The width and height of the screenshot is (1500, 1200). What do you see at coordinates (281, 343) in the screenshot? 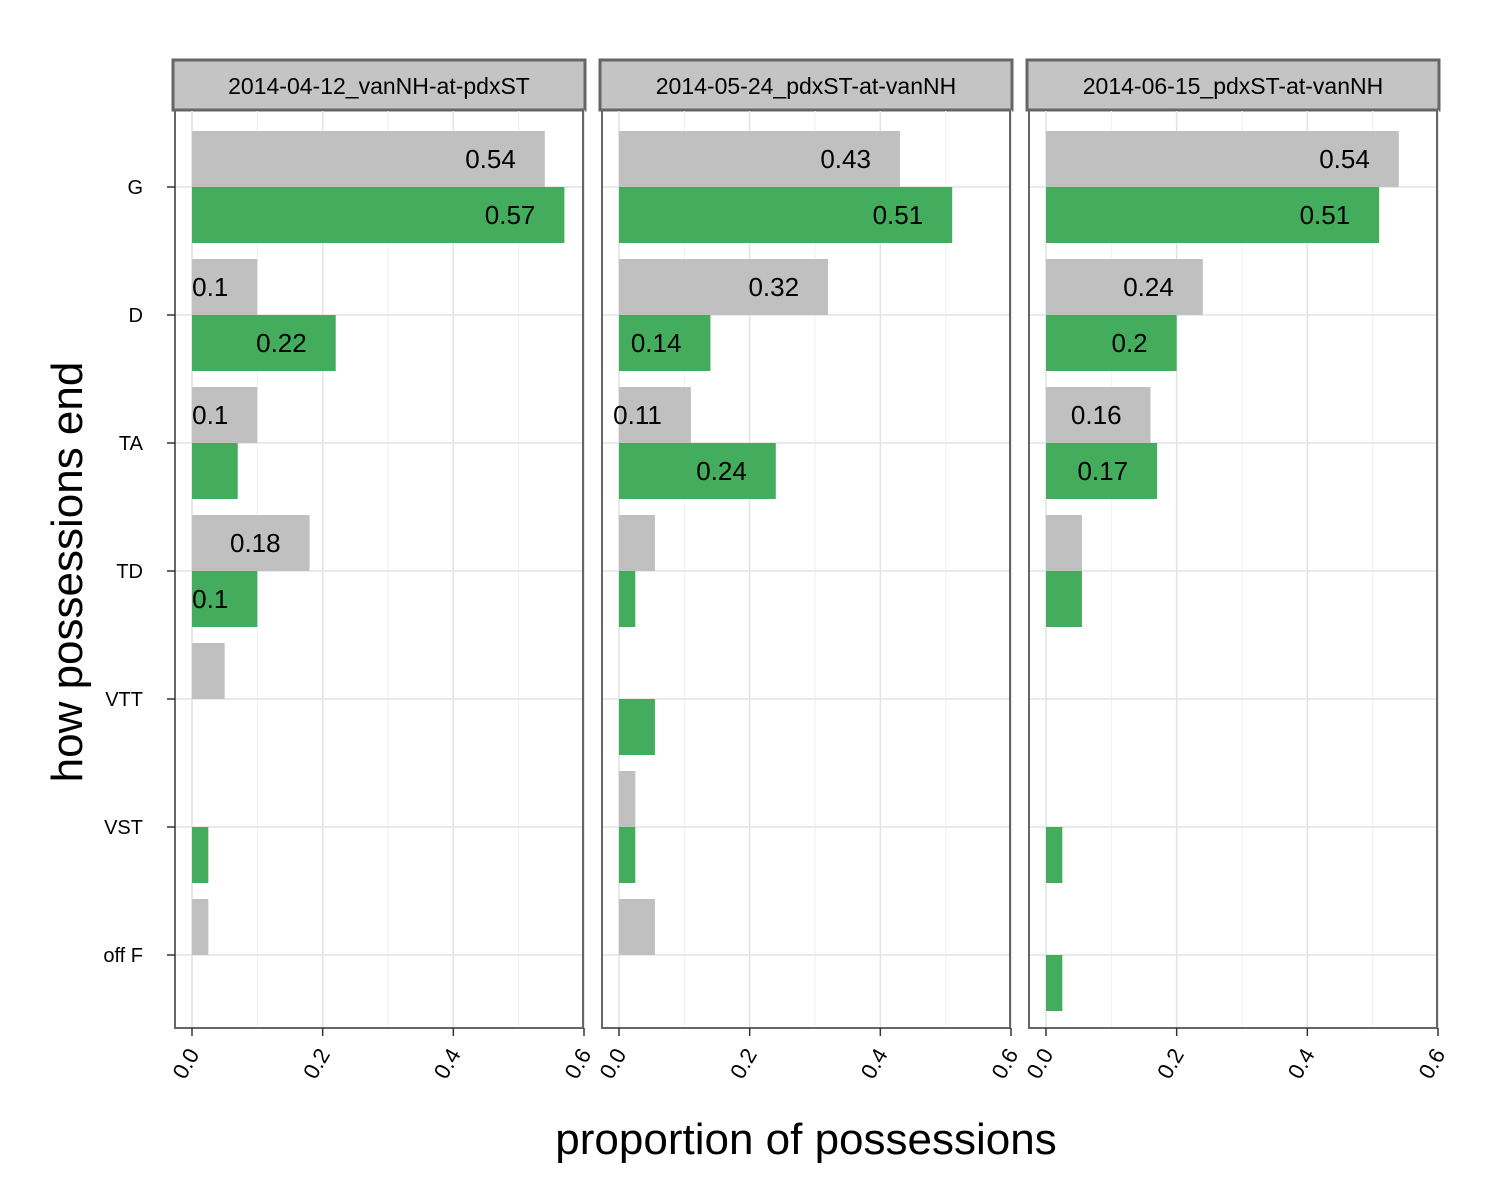
I see `bar-value-label: 0.22` at bounding box center [281, 343].